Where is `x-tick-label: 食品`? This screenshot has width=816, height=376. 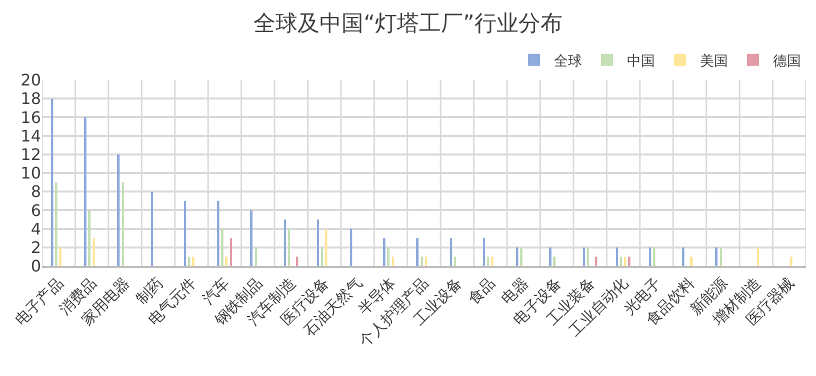 x-tick-label: 食品 is located at coordinates (481, 291).